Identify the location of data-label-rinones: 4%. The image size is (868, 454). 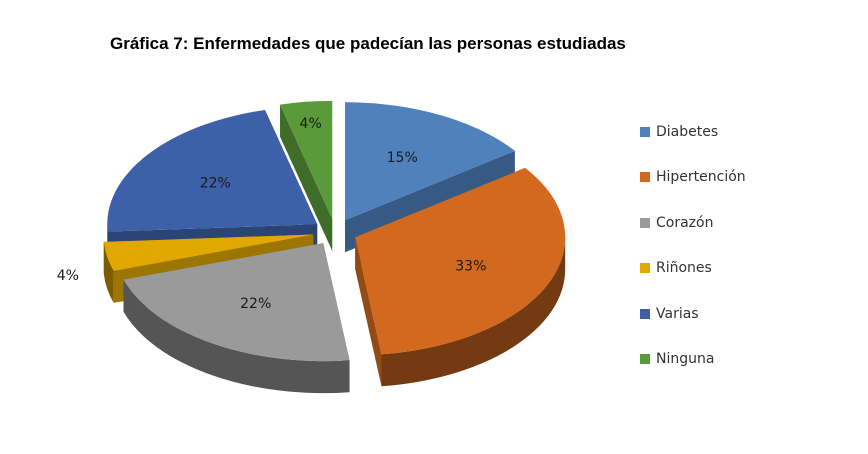
(68, 276).